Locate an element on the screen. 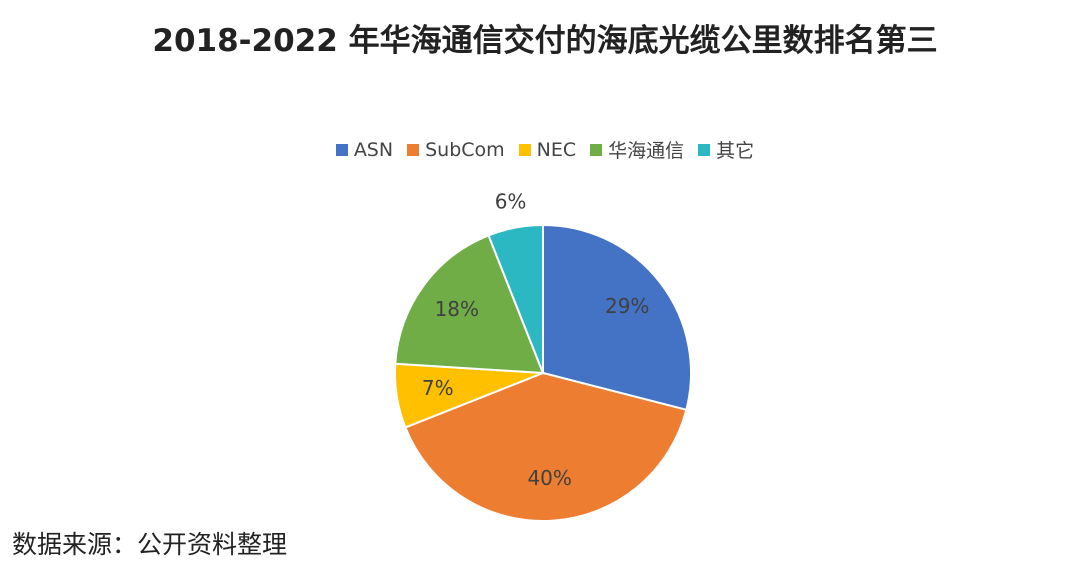 This screenshot has width=1090, height=570. legend-item: SubCom is located at coordinates (456, 149).